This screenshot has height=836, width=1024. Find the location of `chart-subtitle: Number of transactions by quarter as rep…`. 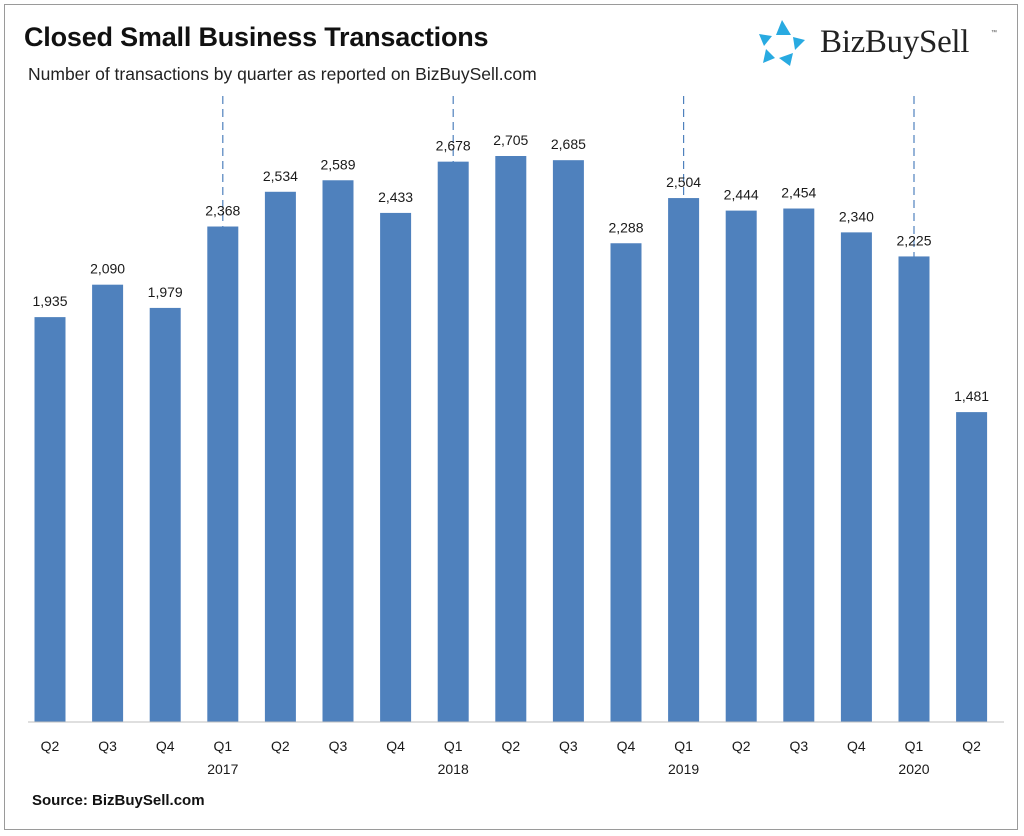

chart-subtitle: Number of transactions by quarter as rep… is located at coordinates (282, 74).